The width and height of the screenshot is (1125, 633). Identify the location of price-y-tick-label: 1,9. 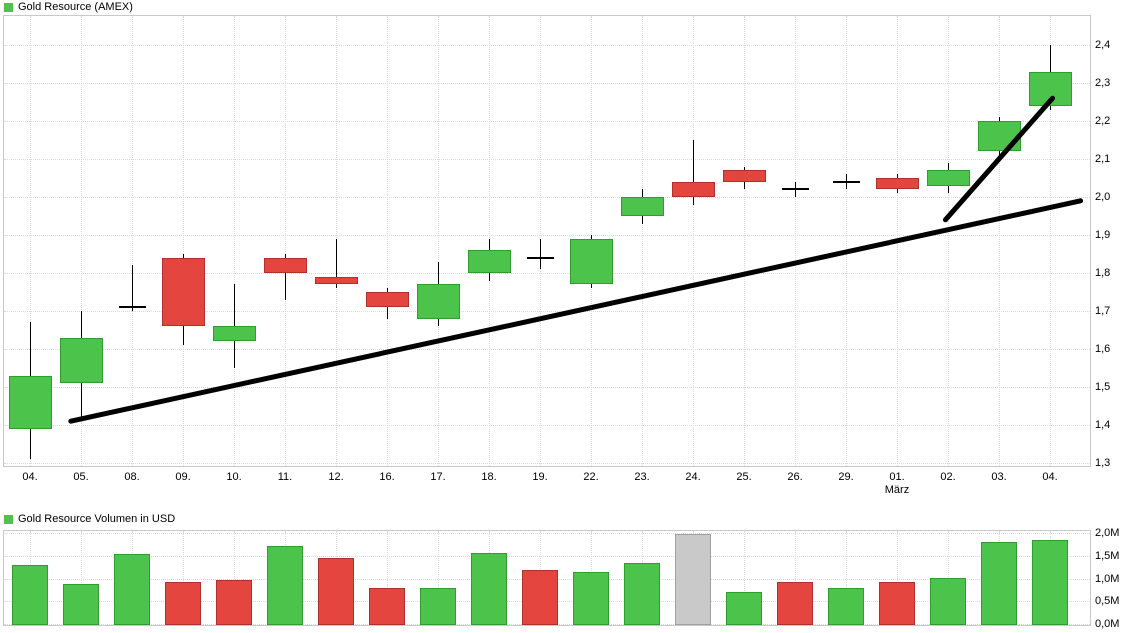
(1103, 235).